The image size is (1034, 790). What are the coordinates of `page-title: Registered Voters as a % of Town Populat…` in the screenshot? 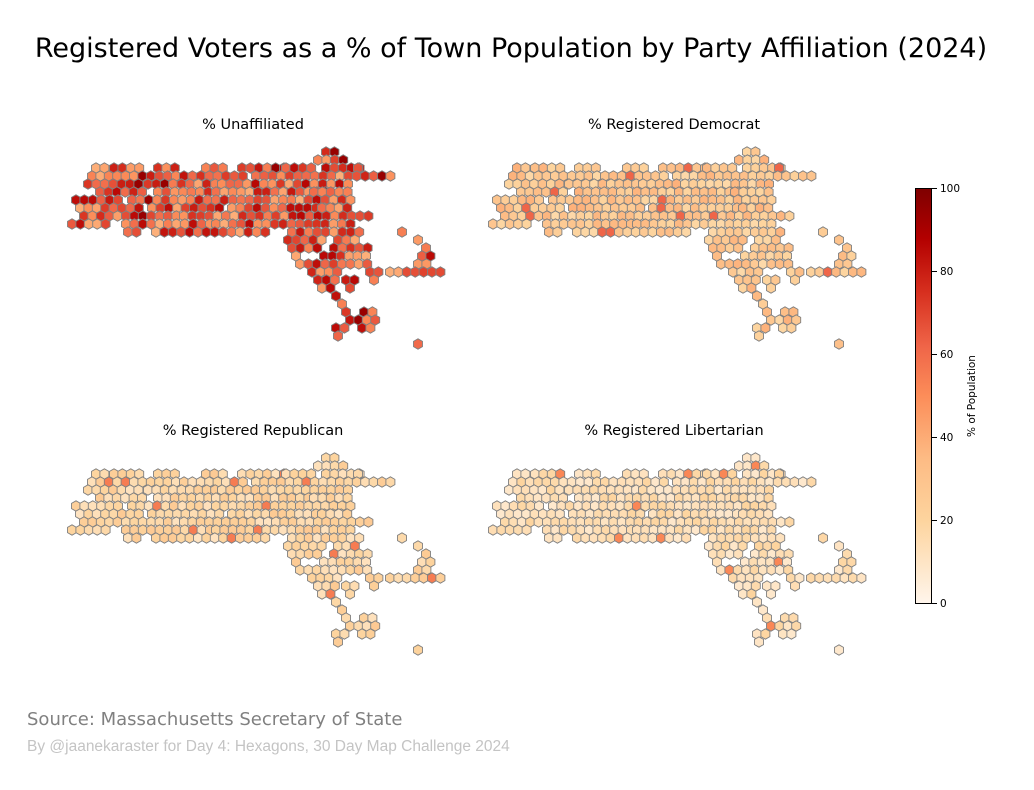 It's located at (511, 48).